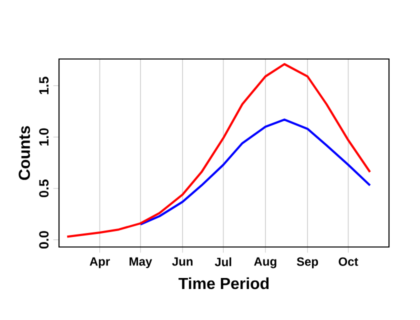 The height and width of the screenshot is (320, 420). I want to click on y-axis-title: Counts, so click(24, 153).